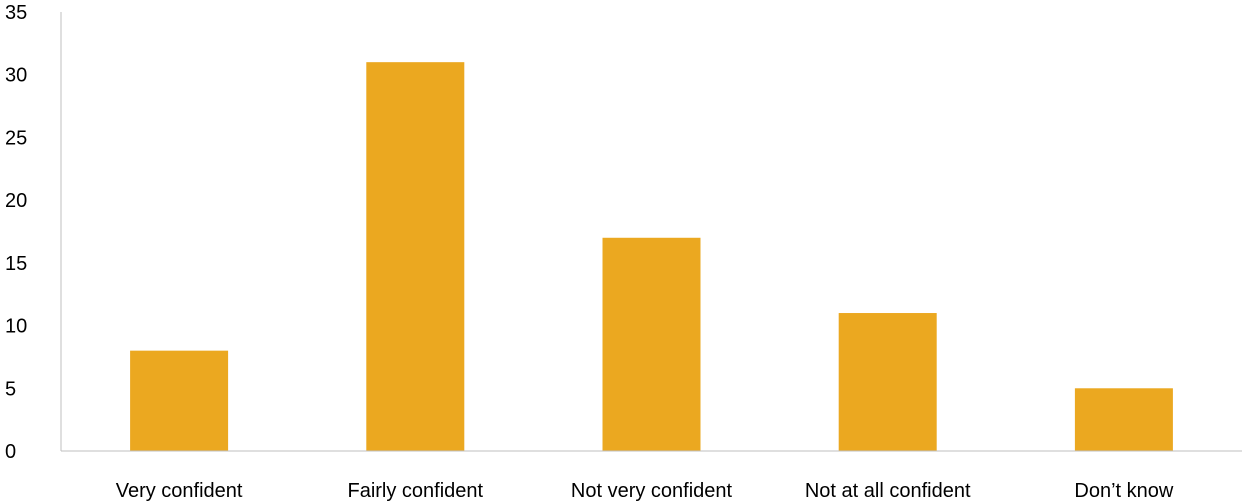 This screenshot has height=503, width=1251. I want to click on x-category-label: Not very confident, so click(652, 491).